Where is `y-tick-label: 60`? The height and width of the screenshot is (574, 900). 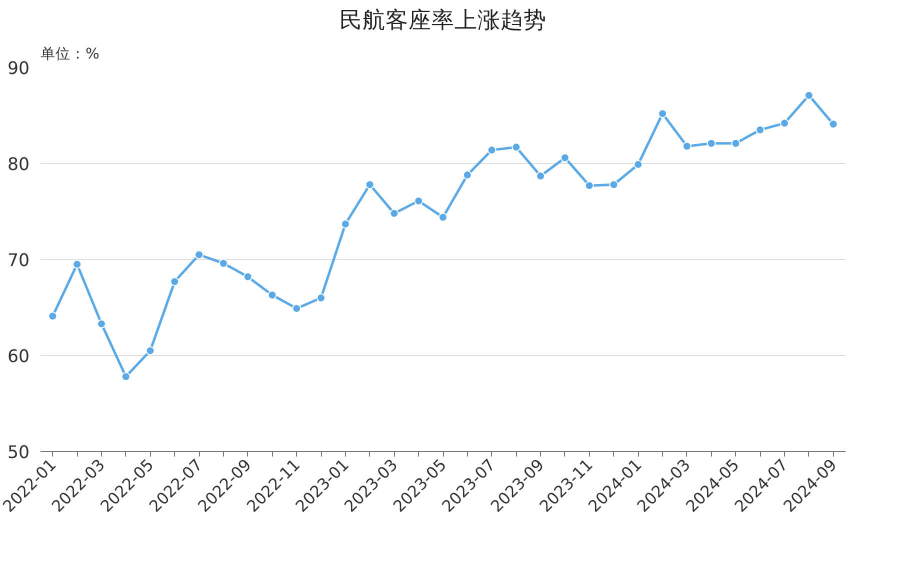 y-tick-label: 60 is located at coordinates (18, 357).